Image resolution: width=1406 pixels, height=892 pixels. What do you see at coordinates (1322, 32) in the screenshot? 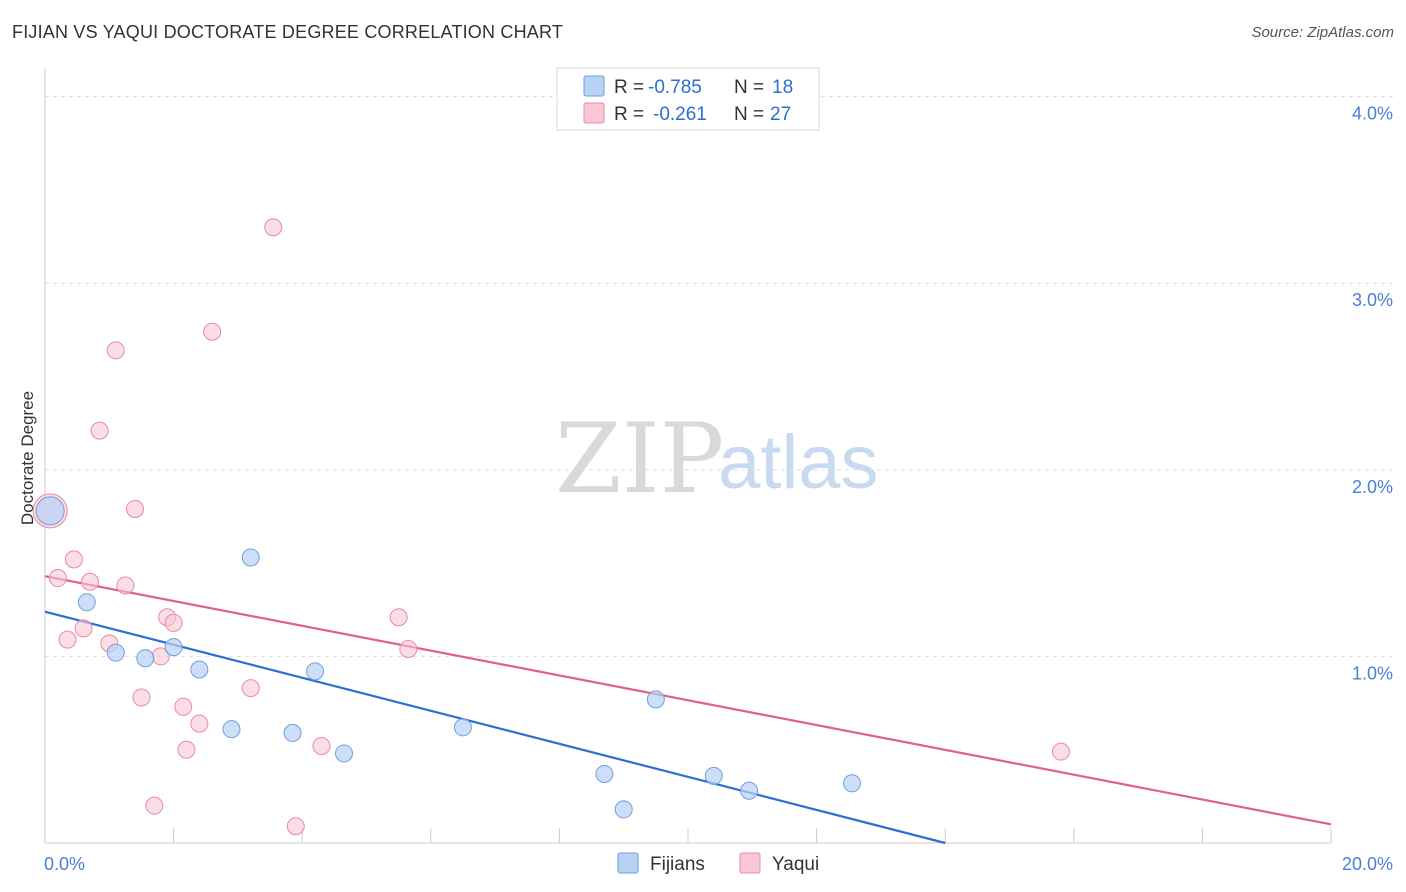
I see `source-label: Source: ZipAtlas.com` at bounding box center [1322, 32].